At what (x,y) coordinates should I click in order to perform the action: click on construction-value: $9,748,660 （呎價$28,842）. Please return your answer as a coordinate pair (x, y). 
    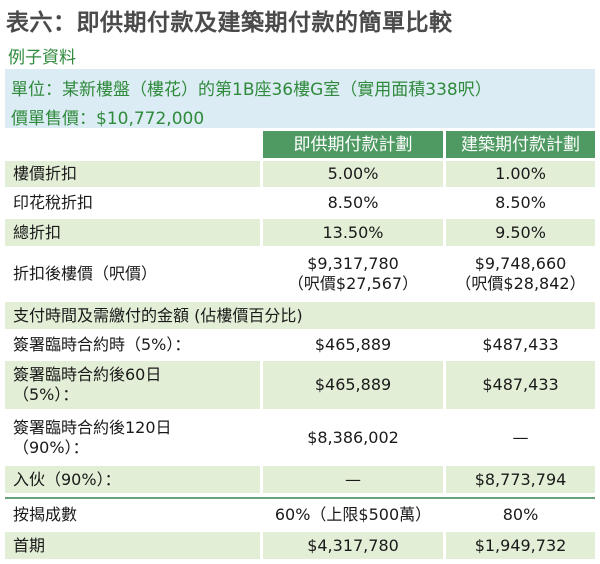
    Looking at the image, I should click on (520, 274).